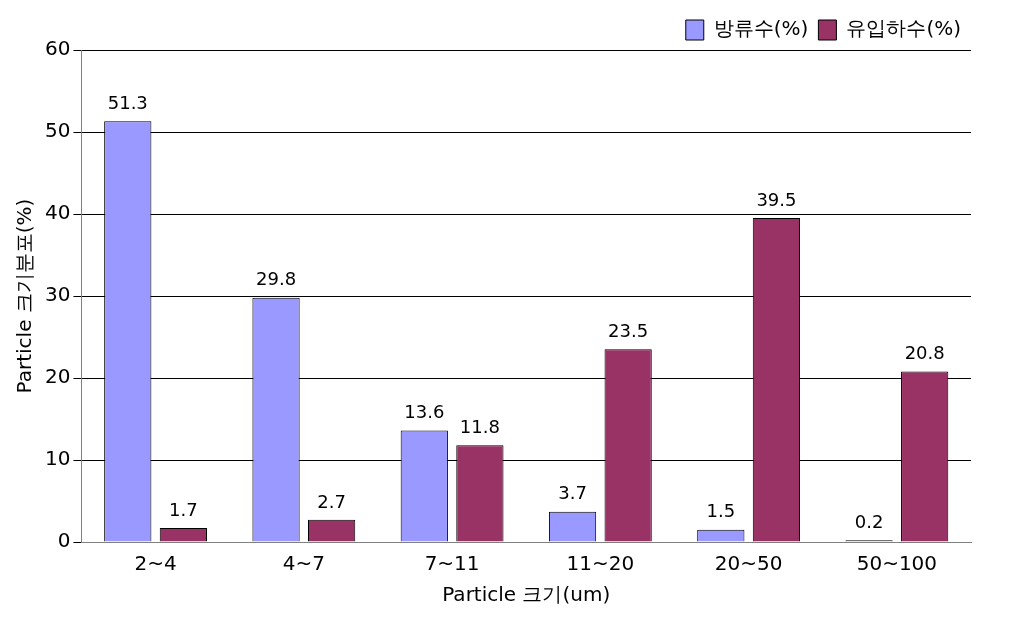  Describe the element at coordinates (526, 594) in the screenshot. I see `x-axis-title: Particle 크기(um)` at that location.